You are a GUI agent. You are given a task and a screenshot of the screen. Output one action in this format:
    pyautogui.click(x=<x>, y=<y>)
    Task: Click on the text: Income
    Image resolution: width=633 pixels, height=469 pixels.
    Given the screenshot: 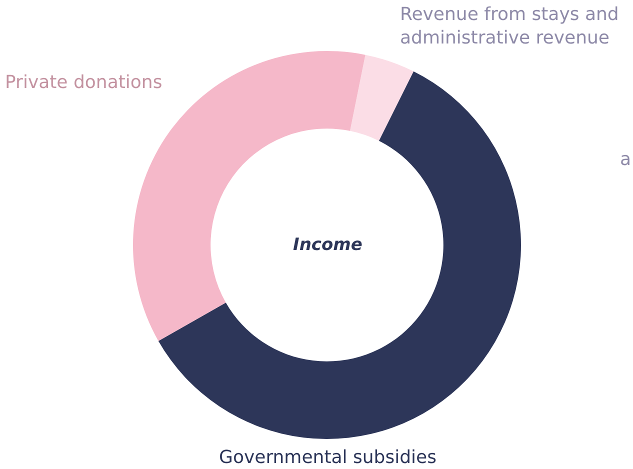 What is the action you would take?
    pyautogui.click(x=327, y=245)
    